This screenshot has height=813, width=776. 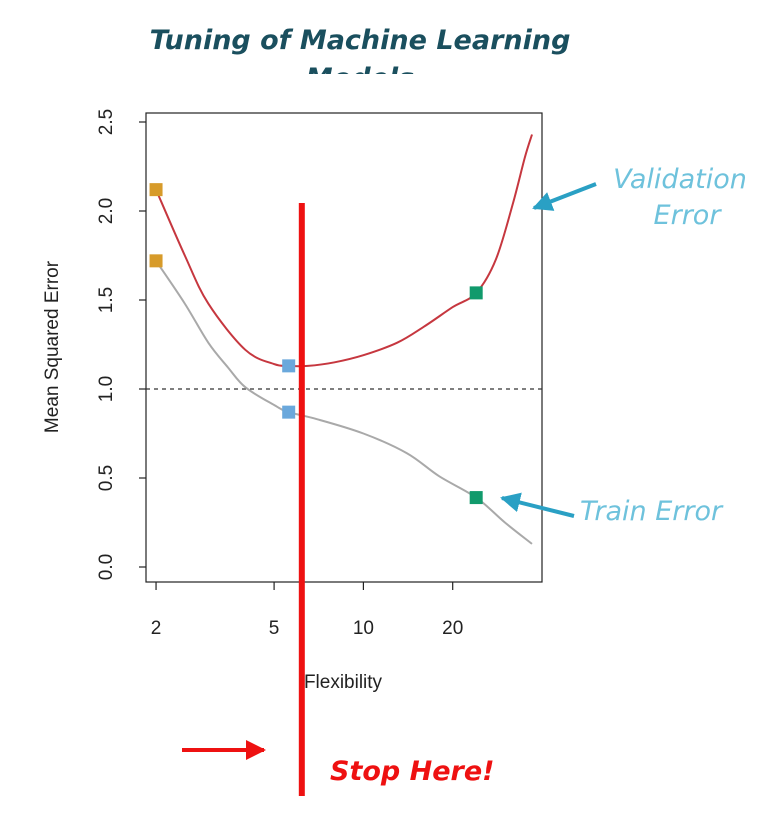 What do you see at coordinates (412, 771) in the screenshot?
I see `stop-here-label: Stop Here!` at bounding box center [412, 771].